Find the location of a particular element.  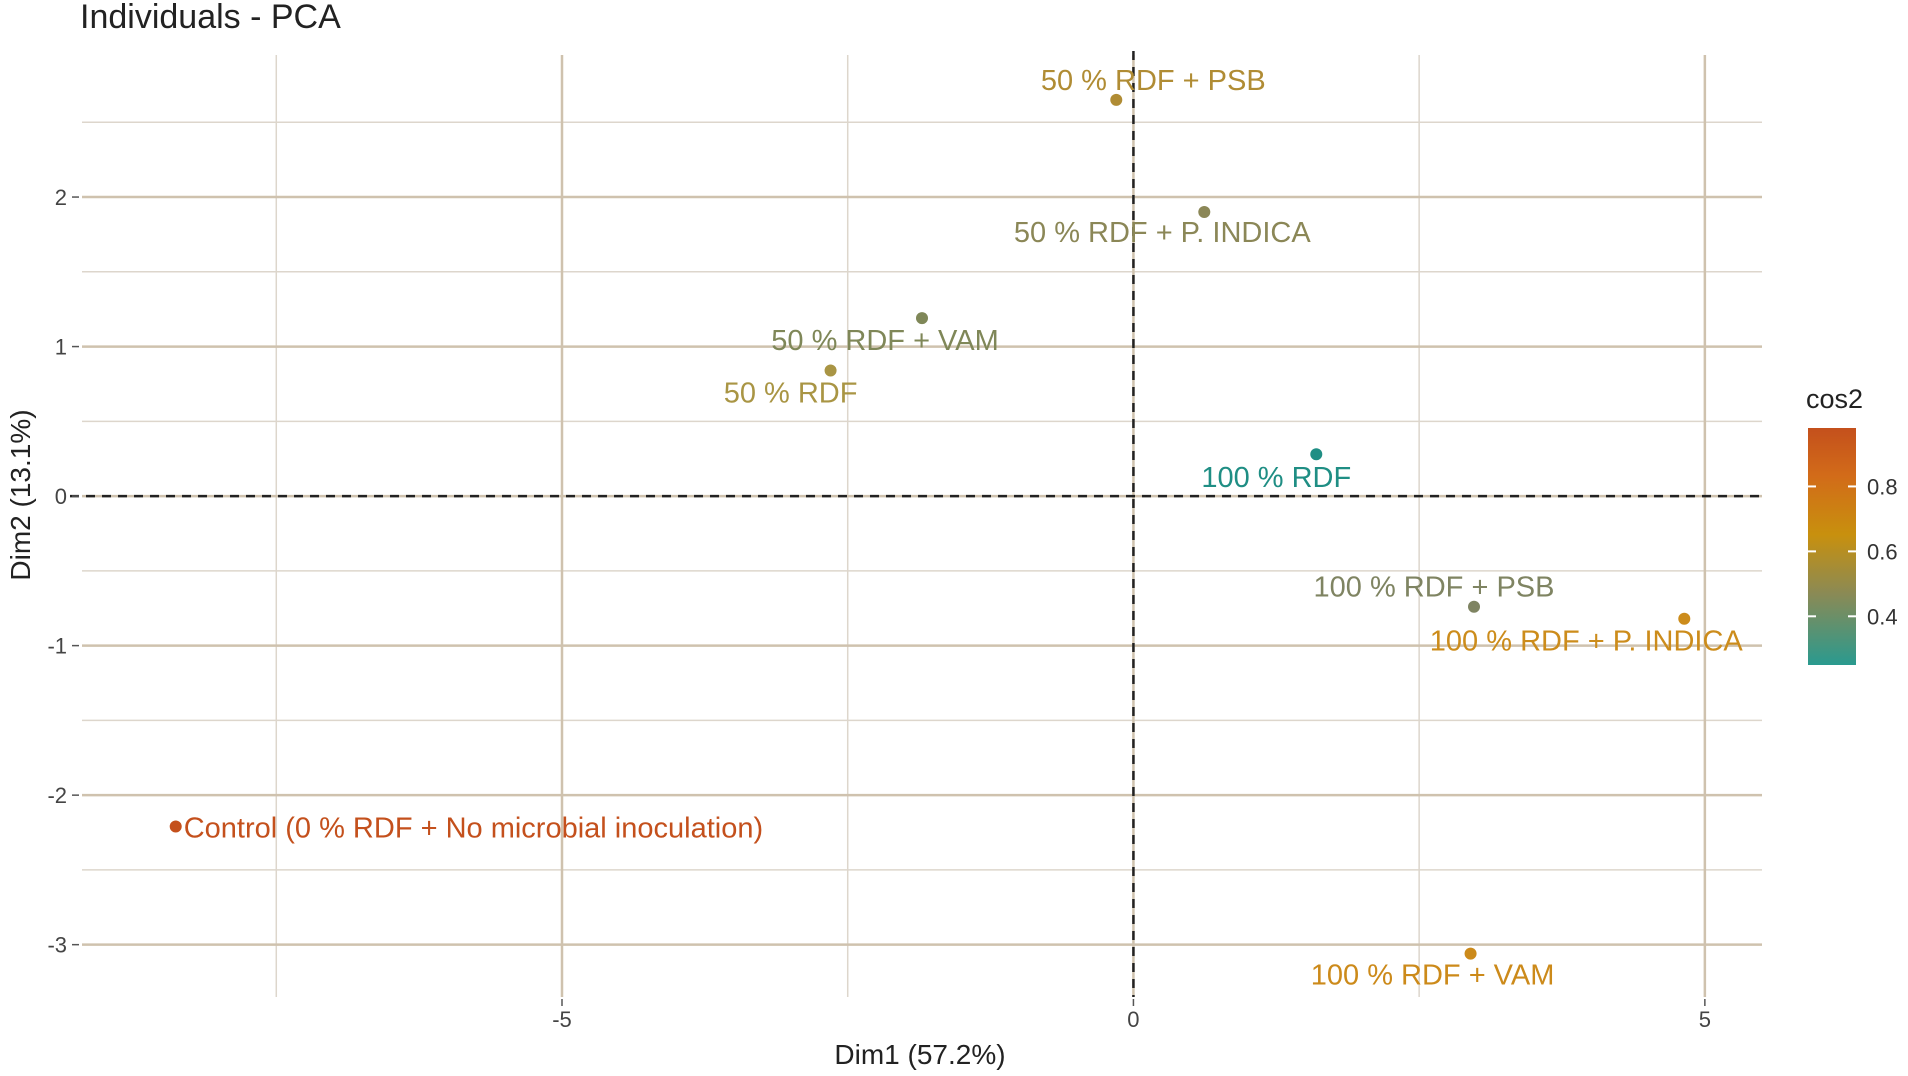

point-label: 100 % RDF + PSB is located at coordinates (1434, 588).